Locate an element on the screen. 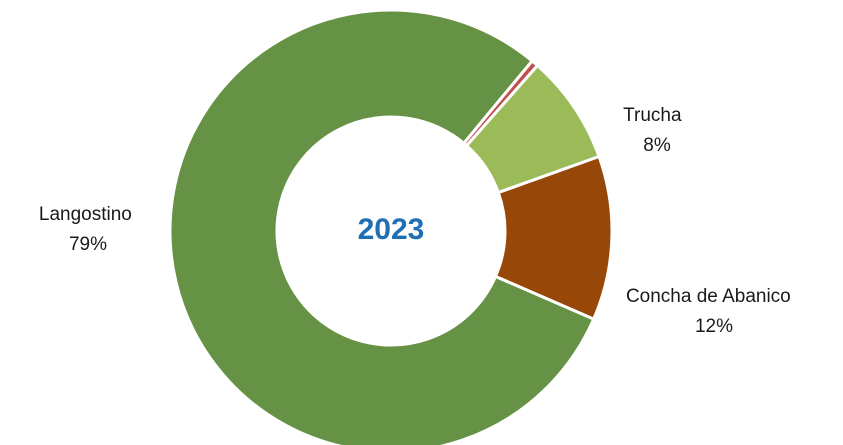 This screenshot has height=445, width=843. label-trucha: Trucha 8% is located at coordinates (655, 130).